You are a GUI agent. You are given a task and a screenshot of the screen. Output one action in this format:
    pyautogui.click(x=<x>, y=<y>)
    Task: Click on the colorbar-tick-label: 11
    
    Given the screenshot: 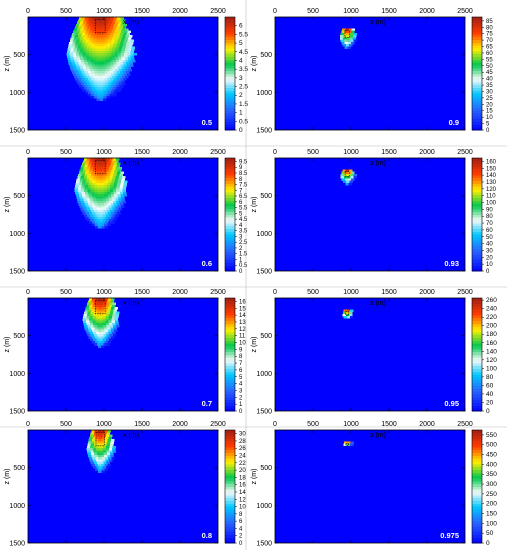 What is the action you would take?
    pyautogui.click(x=242, y=337)
    